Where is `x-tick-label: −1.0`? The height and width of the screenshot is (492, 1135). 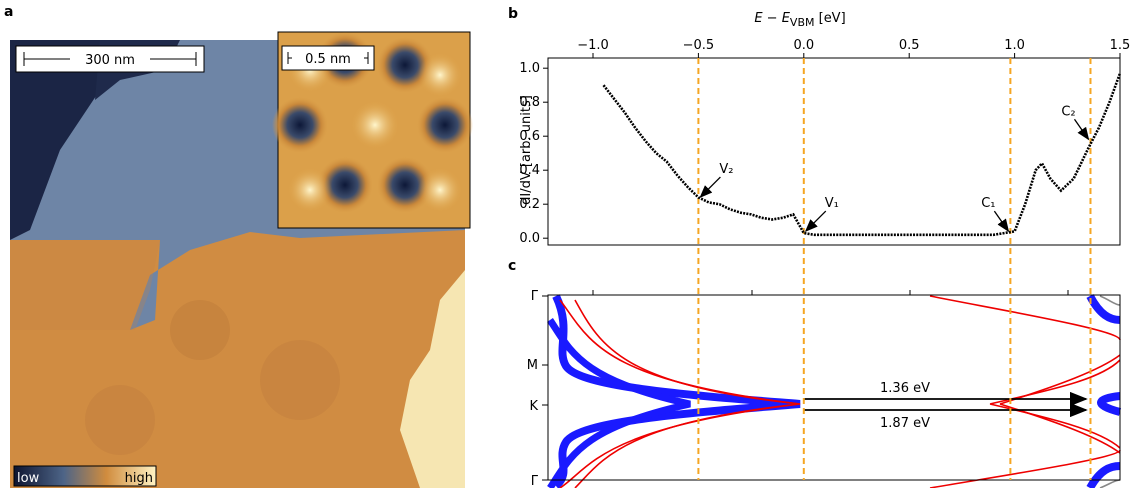 x-tick-label: −1.0 is located at coordinates (593, 45).